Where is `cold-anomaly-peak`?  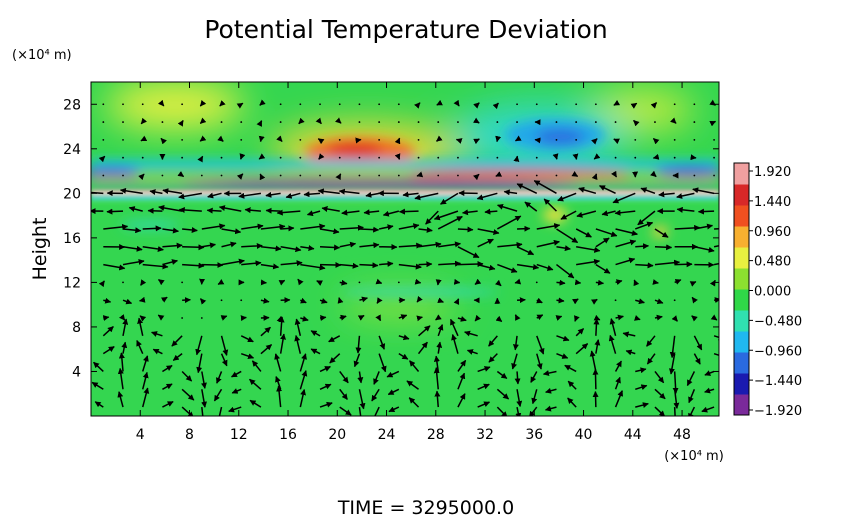 cold-anomaly-peak is located at coordinates (560, 137).